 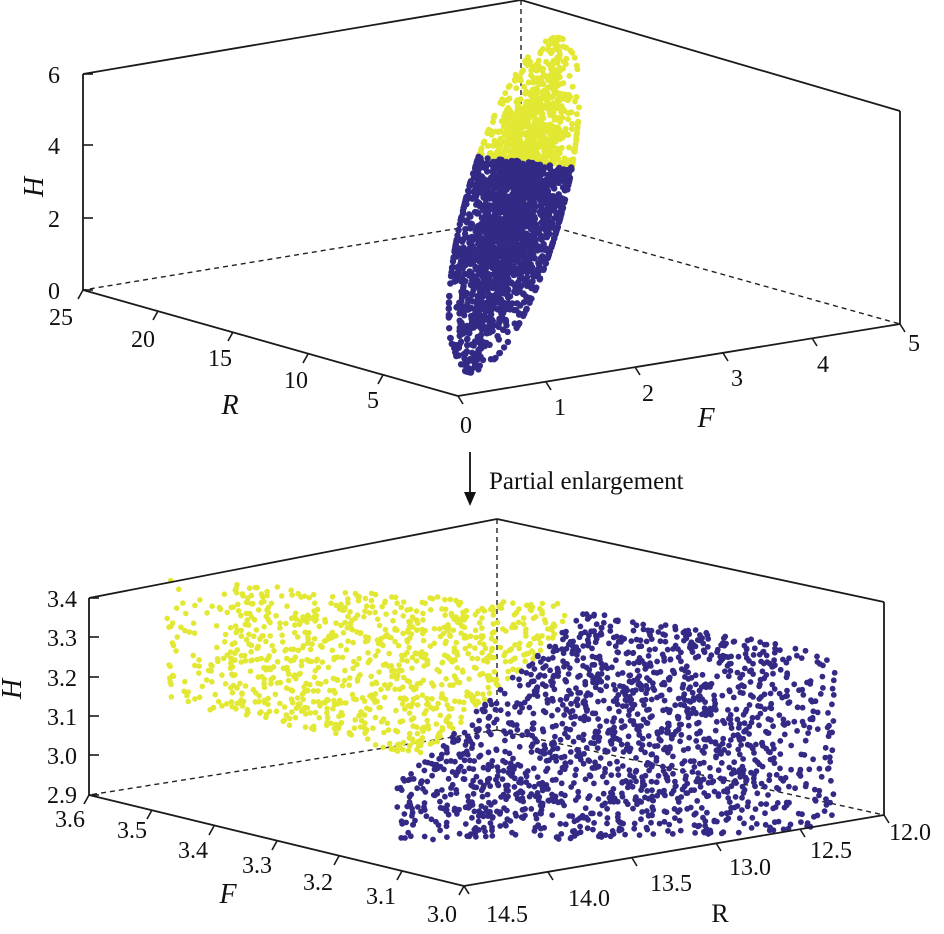 I want to click on top-f-tick-label: 3, so click(x=737, y=379).